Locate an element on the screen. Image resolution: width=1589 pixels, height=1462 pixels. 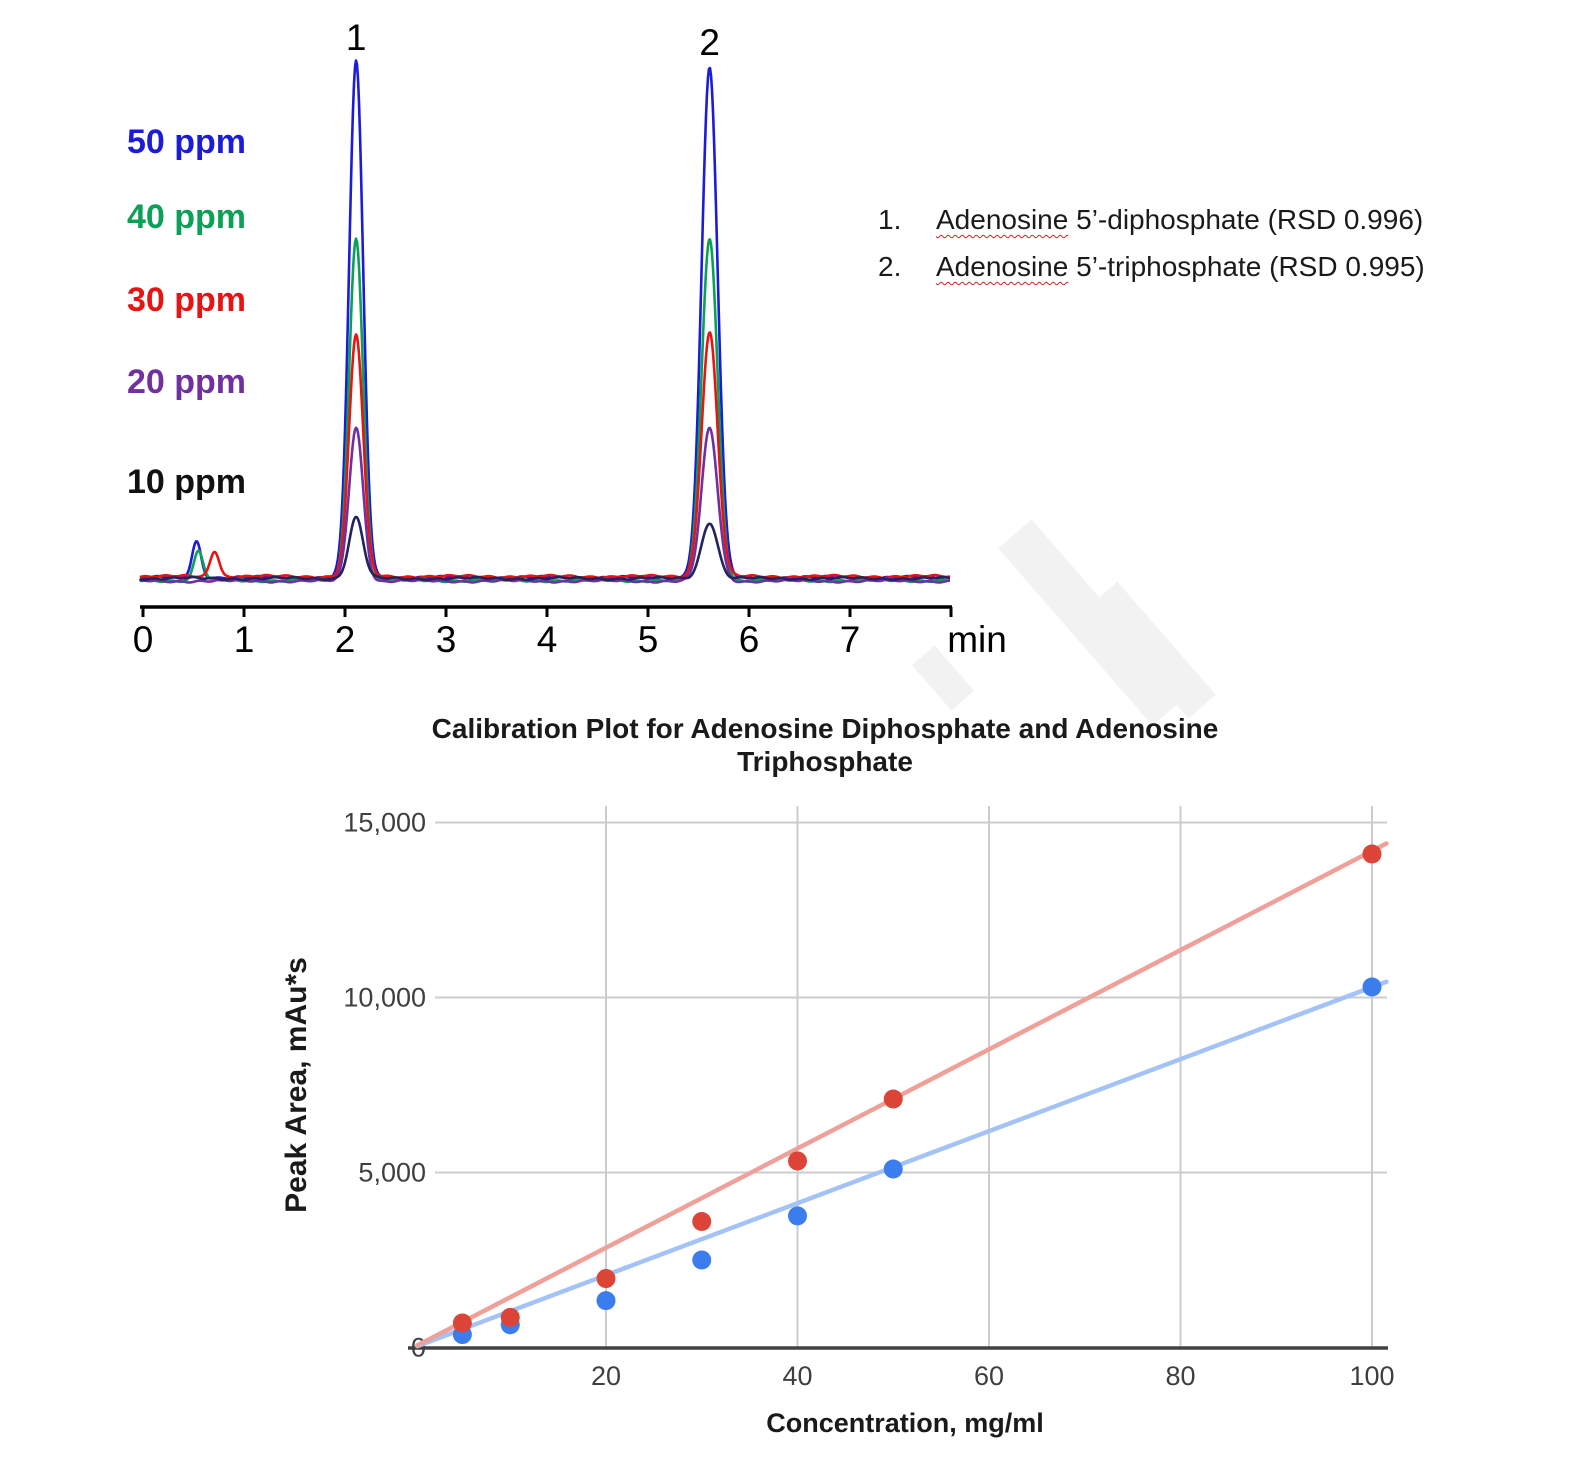
x-tick-label: 60 is located at coordinates (989, 1376).